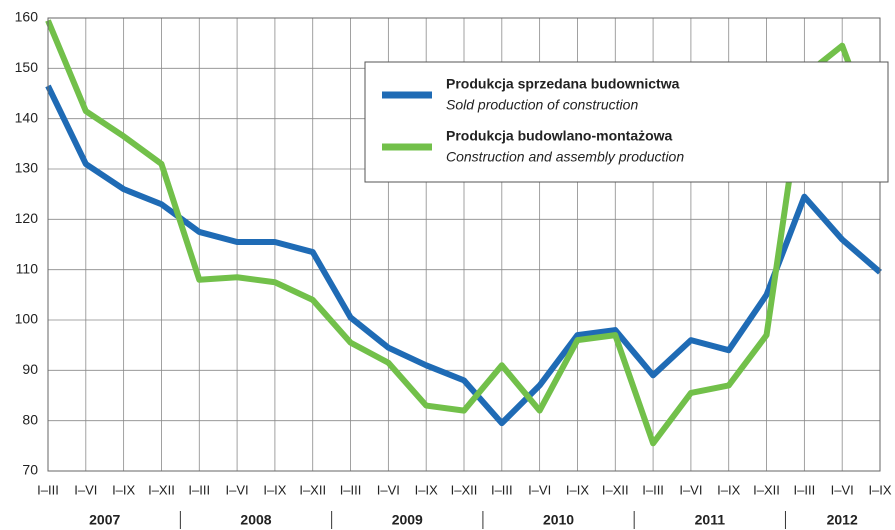  Describe the element at coordinates (563, 84) in the screenshot. I see `legend-label: Produkcja sprzedana budownictwa` at that location.